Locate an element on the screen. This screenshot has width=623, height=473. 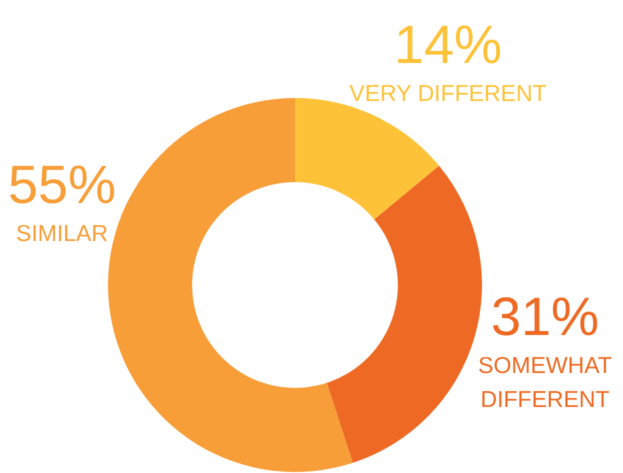
data-label: 31% is located at coordinates (545, 317).